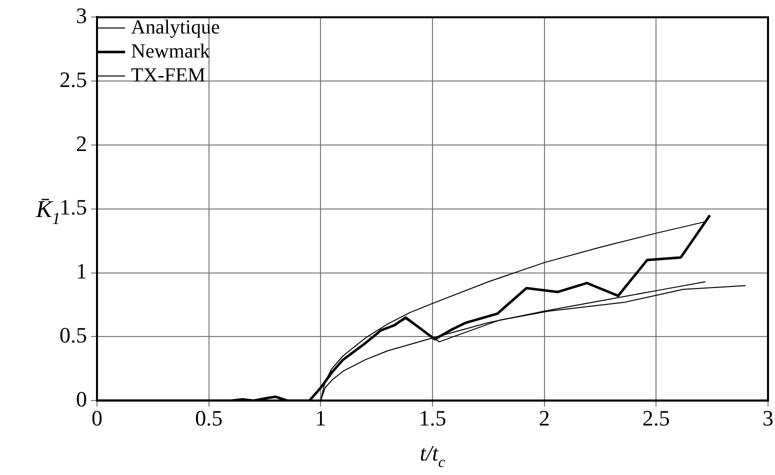 The height and width of the screenshot is (475, 775). I want to click on x-tick-label: 3, so click(768, 418).